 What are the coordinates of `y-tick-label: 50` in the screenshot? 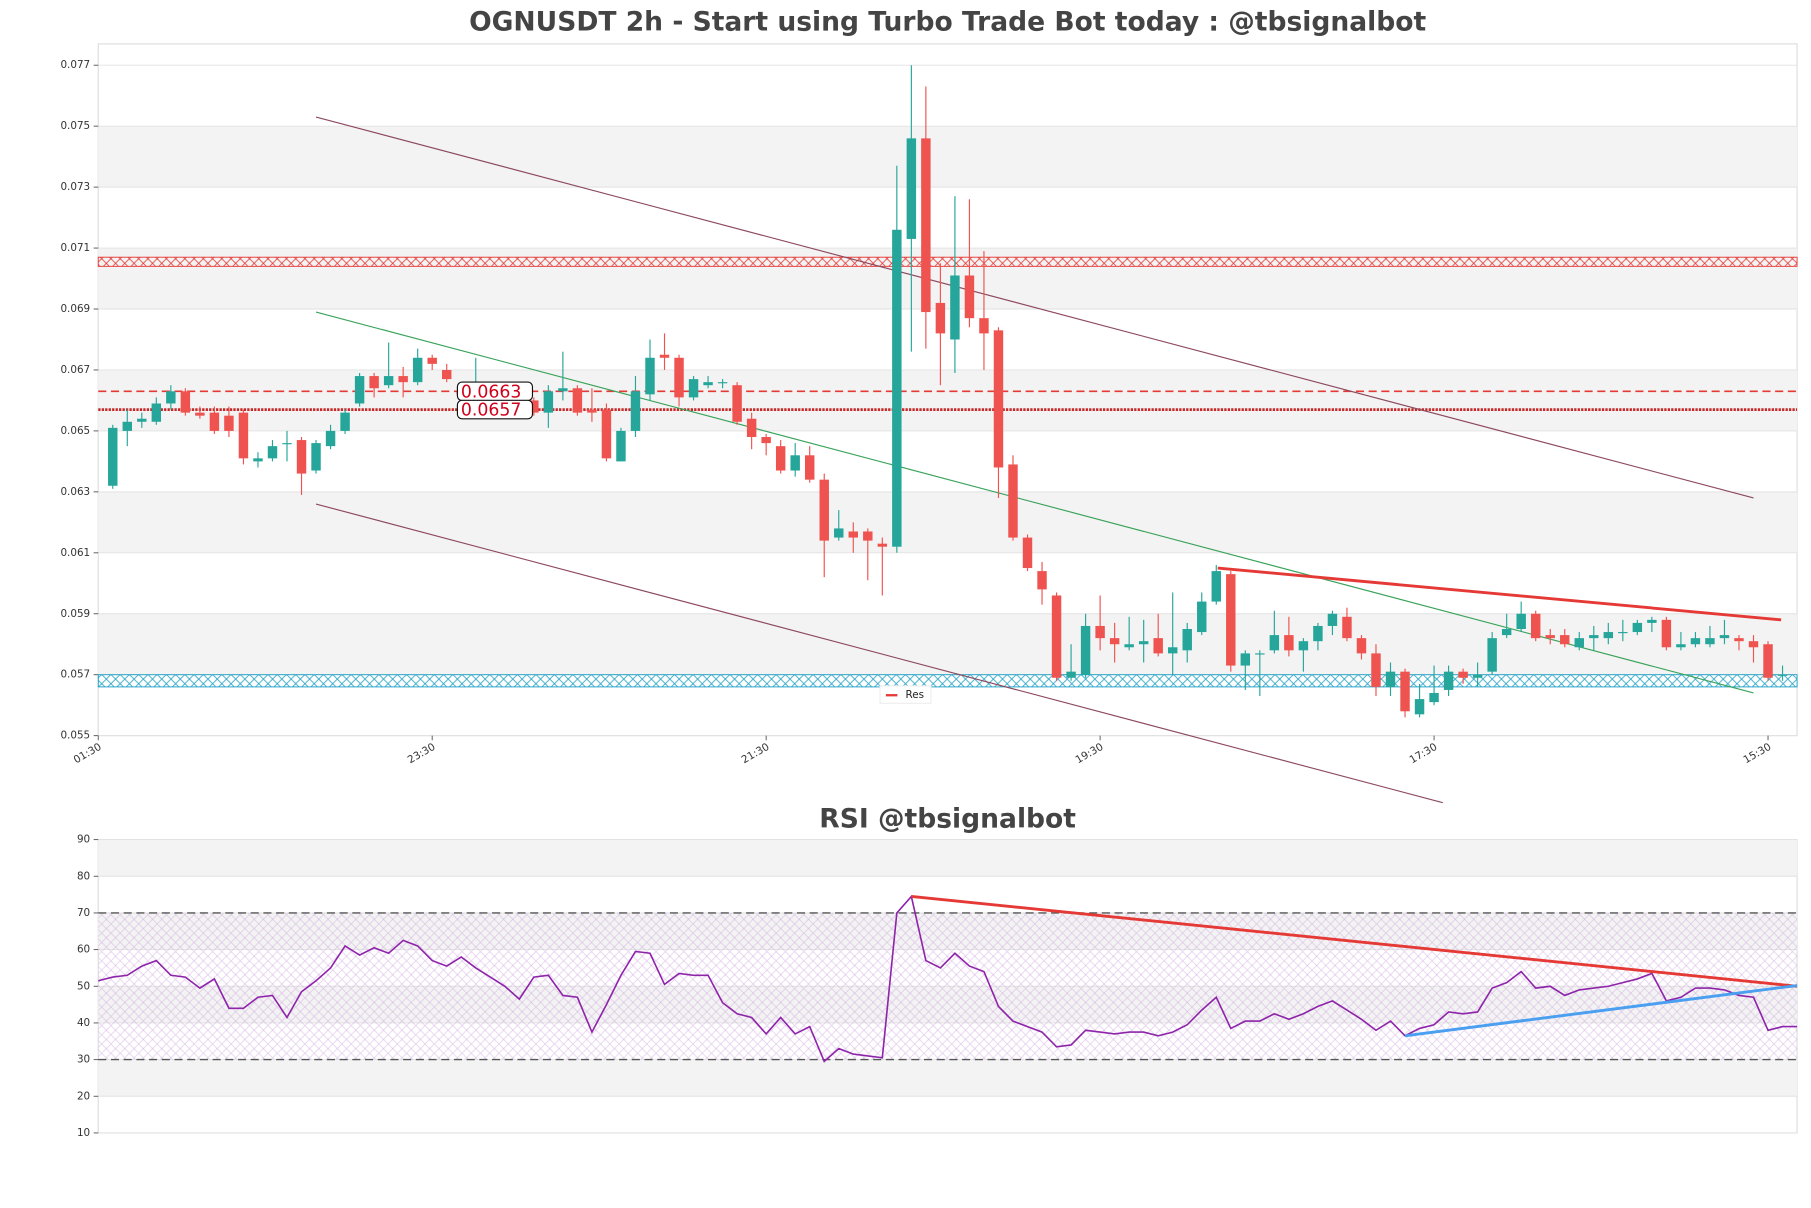 It's located at (83, 986).